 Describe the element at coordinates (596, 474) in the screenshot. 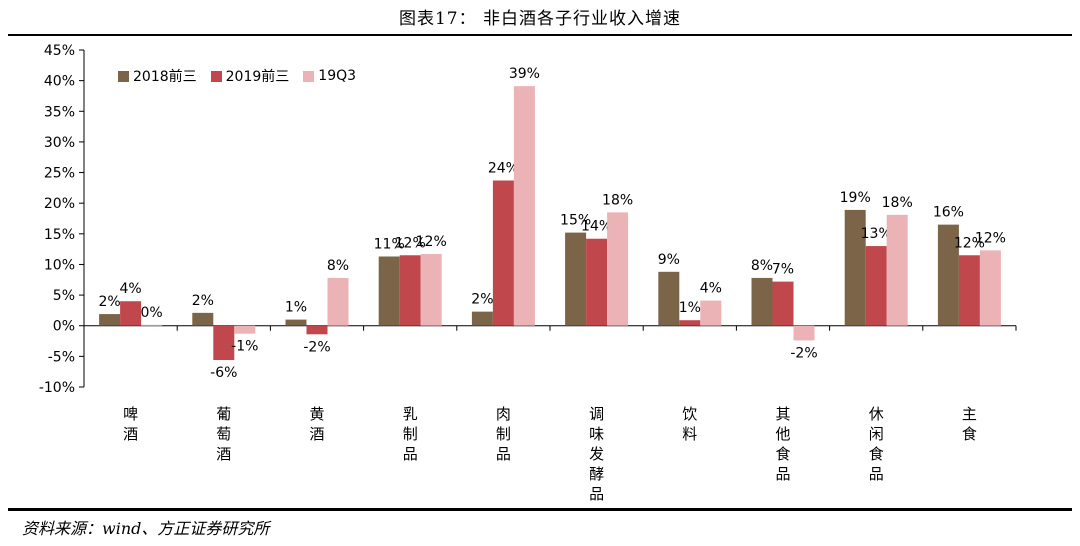

I see `x-tick-label: 酵` at that location.